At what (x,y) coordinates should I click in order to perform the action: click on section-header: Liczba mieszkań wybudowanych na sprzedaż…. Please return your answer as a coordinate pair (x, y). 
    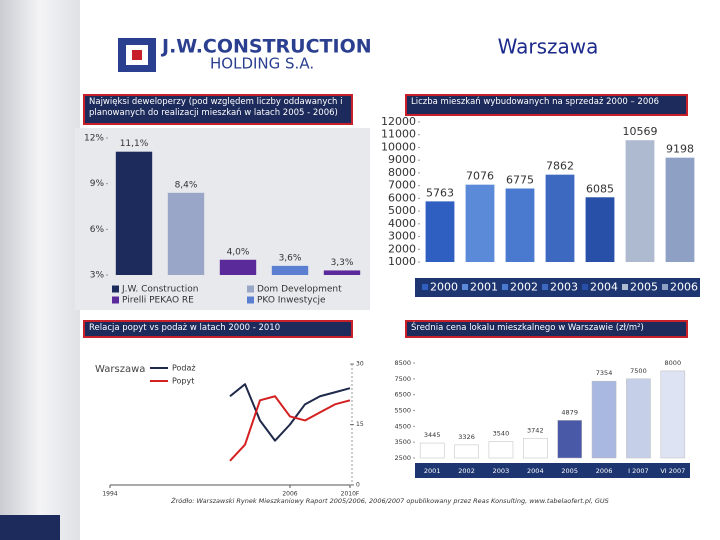
    Looking at the image, I should click on (546, 105).